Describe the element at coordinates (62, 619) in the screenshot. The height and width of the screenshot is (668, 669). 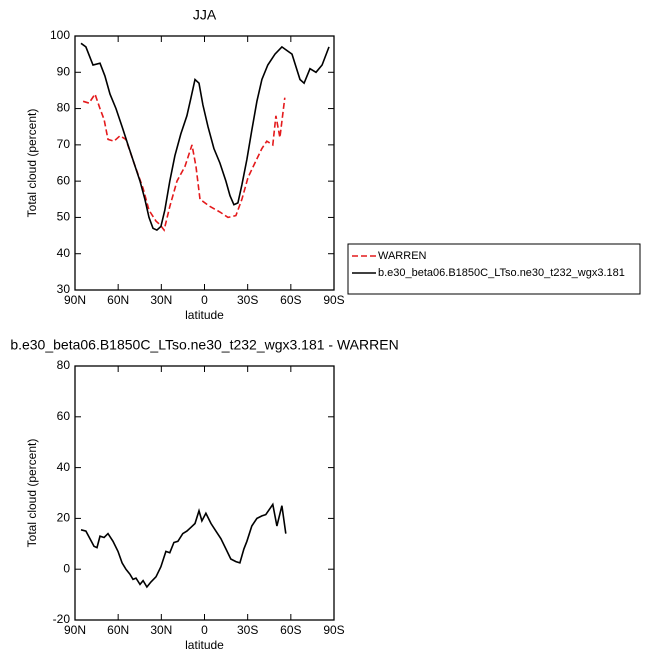
I see `y-tick-label: -20` at that location.